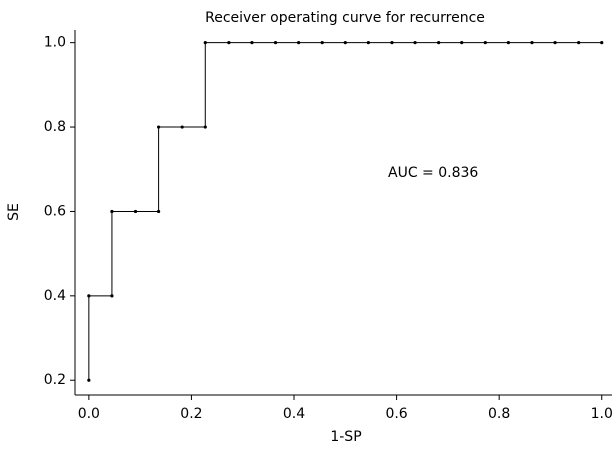 The height and width of the screenshot is (450, 616). I want to click on y-tick-label: 0.6, so click(55, 211).